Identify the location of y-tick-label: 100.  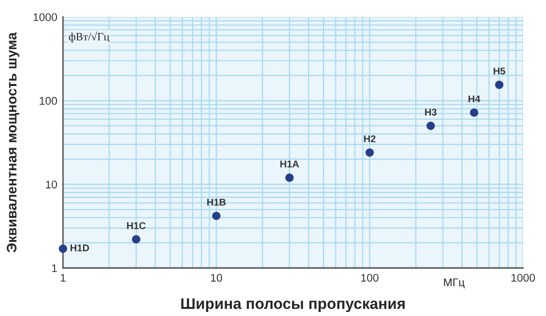
(49, 100).